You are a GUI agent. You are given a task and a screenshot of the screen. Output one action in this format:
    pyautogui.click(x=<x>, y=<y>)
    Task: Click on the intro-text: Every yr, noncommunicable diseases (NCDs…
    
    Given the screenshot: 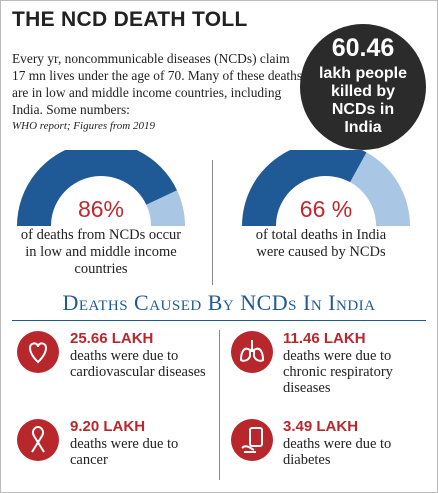 What is the action you would take?
    pyautogui.click(x=157, y=84)
    